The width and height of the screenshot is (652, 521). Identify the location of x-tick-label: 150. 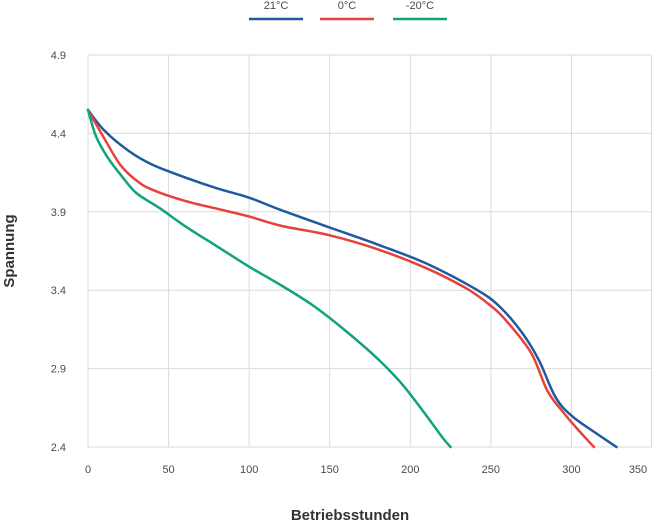
(330, 470).